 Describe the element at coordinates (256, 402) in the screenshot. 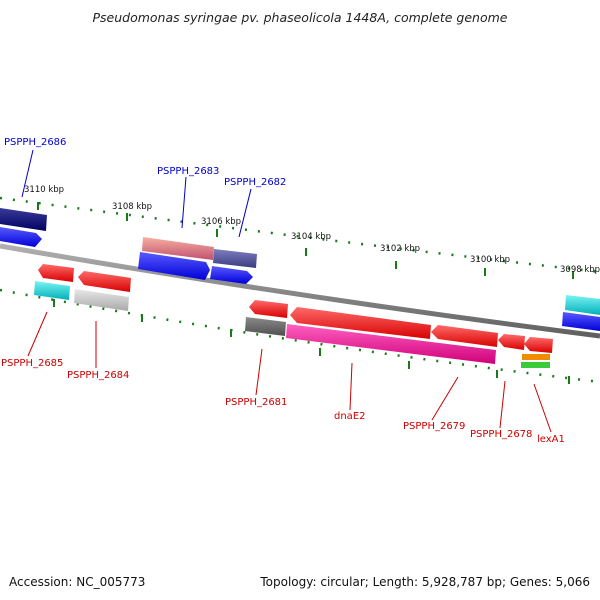

I see `gene-label-2681: PSPPH_2681` at that location.